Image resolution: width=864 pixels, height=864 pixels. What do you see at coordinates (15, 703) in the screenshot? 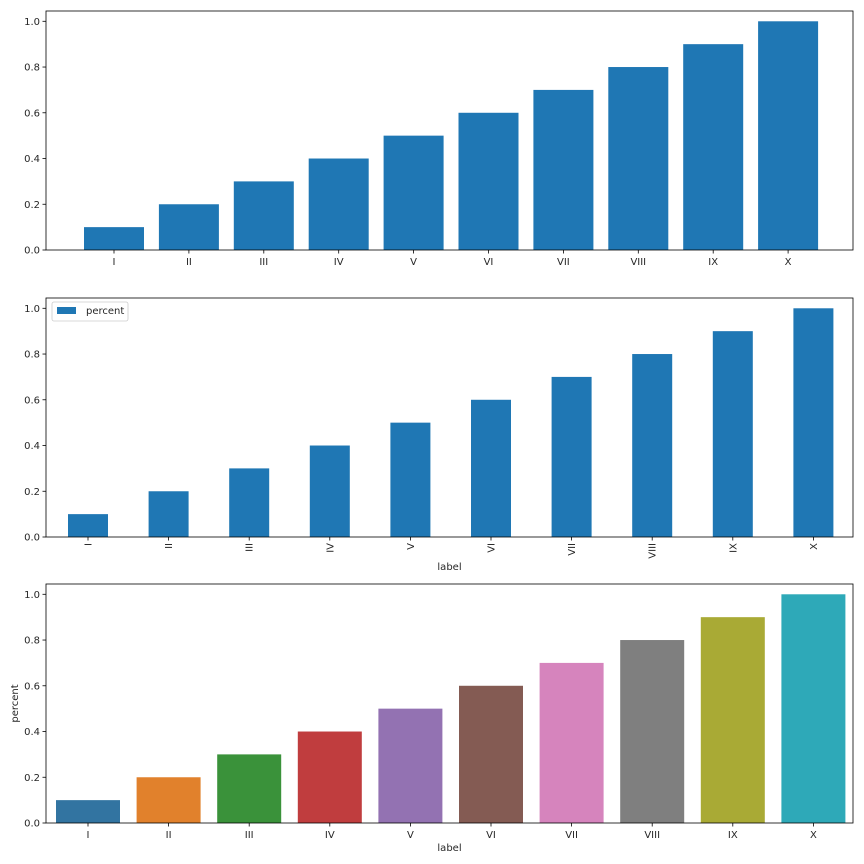
I see `y-axis-label: percent` at bounding box center [15, 703].